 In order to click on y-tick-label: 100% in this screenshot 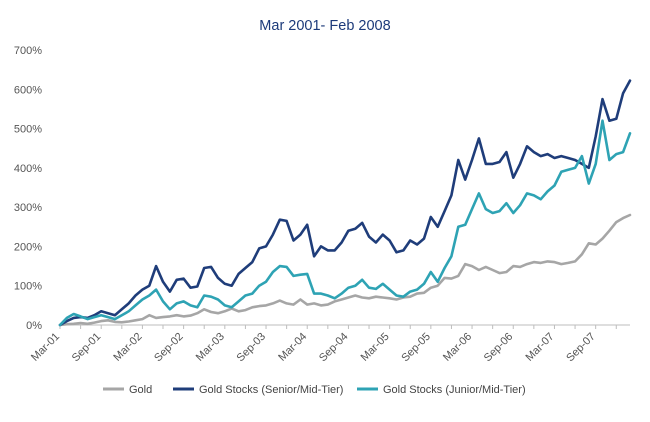, I will do `click(28, 287)`.